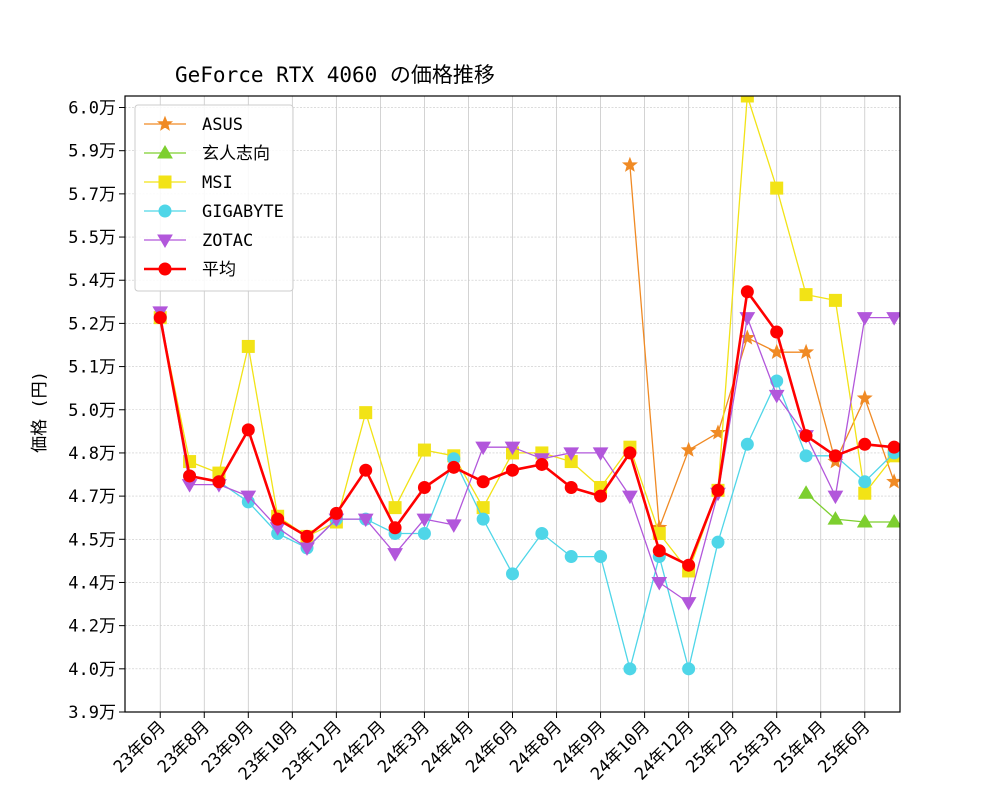  I want to click on y-tick-label: 5.9万, so click(92, 152).